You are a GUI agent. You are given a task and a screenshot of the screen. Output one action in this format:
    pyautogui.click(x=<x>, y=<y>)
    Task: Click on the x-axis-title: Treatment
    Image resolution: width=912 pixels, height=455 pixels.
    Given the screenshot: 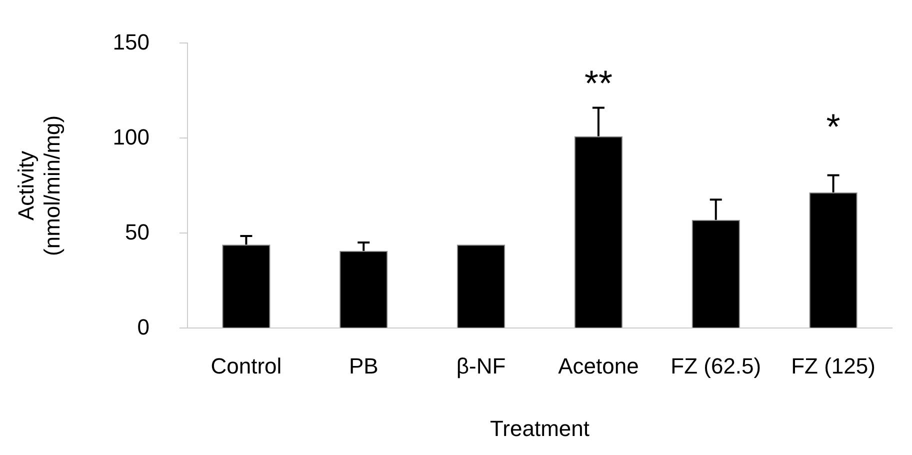 What is the action you would take?
    pyautogui.click(x=540, y=428)
    